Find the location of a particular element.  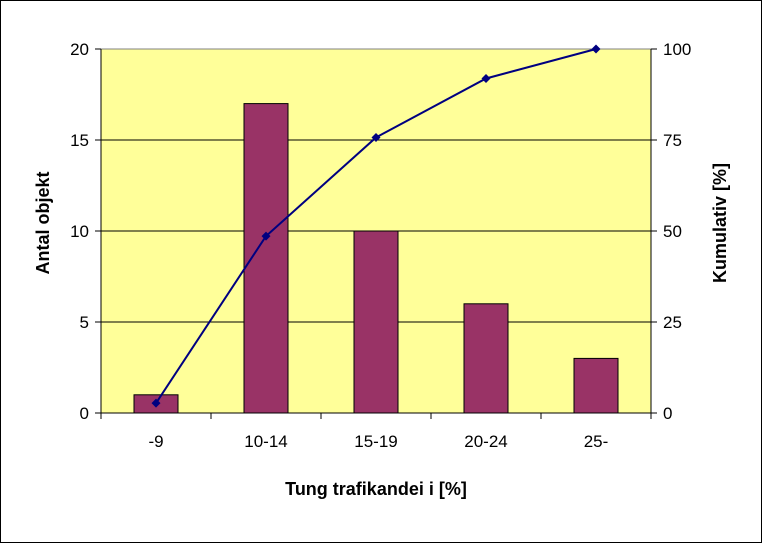

x-tick-label: -9 is located at coordinates (155, 441).